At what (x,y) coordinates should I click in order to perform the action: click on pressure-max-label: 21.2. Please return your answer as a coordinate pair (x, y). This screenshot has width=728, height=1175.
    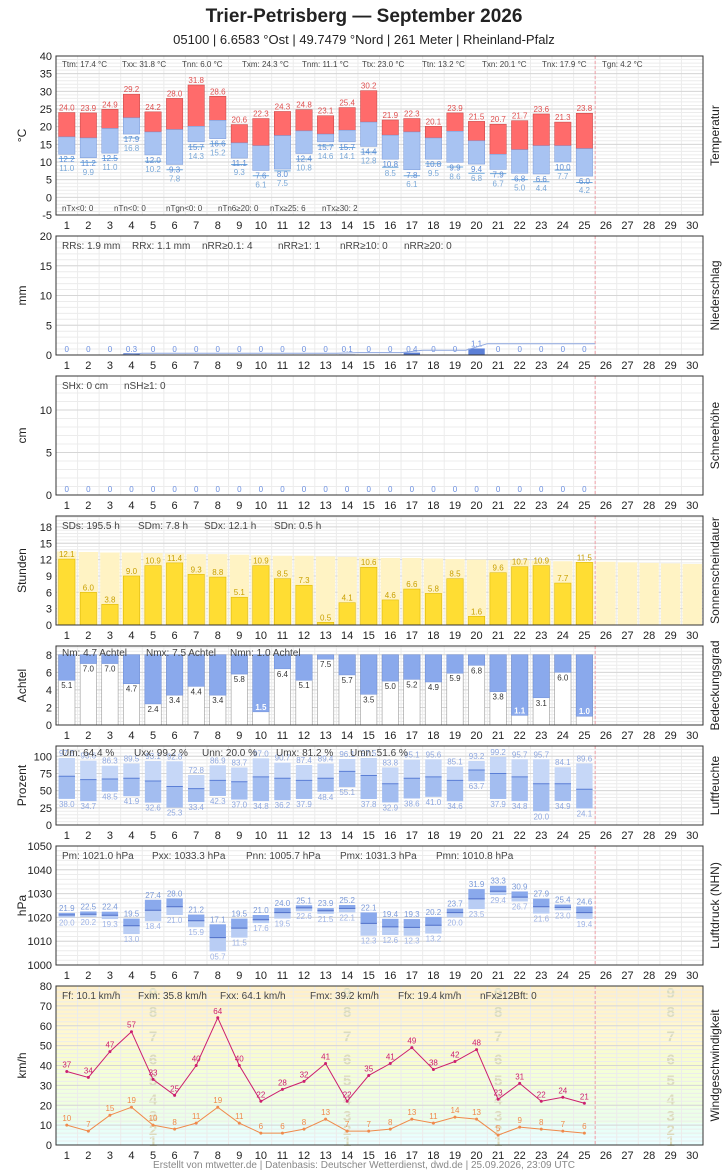
    Looking at the image, I should click on (196, 910).